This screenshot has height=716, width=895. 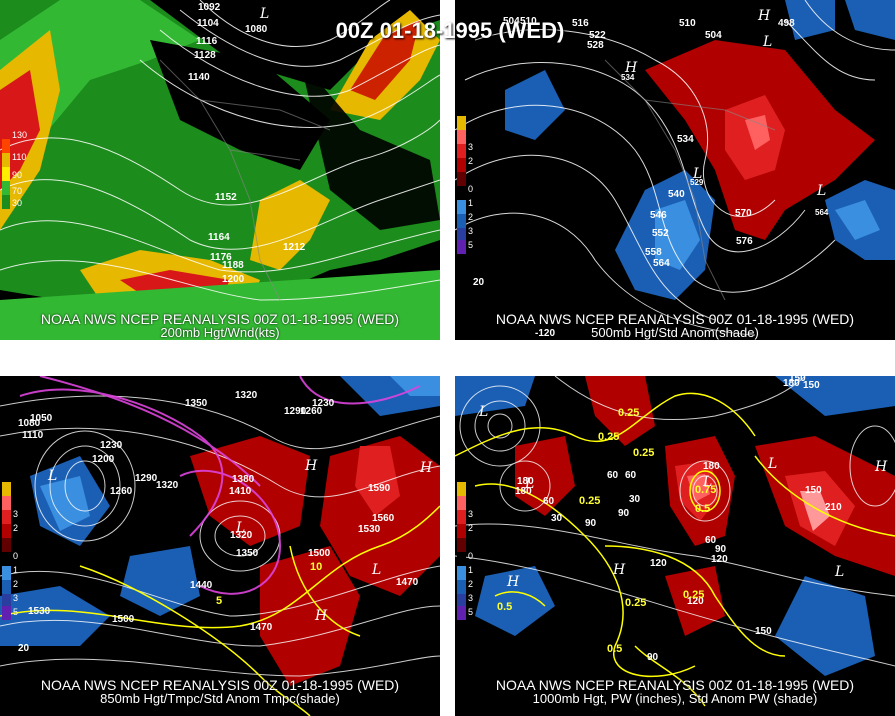 What do you see at coordinates (111, 445) in the screenshot?
I see `svg-text: 1230` at bounding box center [111, 445].